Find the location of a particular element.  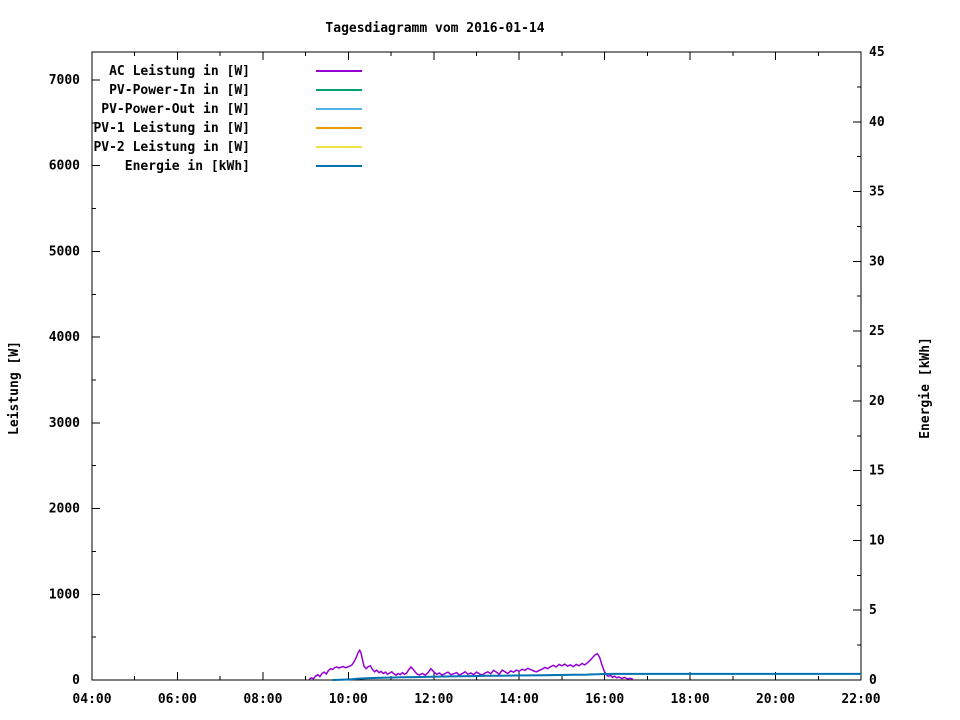

legend-label: AC Leistung in [W] is located at coordinates (179, 71).